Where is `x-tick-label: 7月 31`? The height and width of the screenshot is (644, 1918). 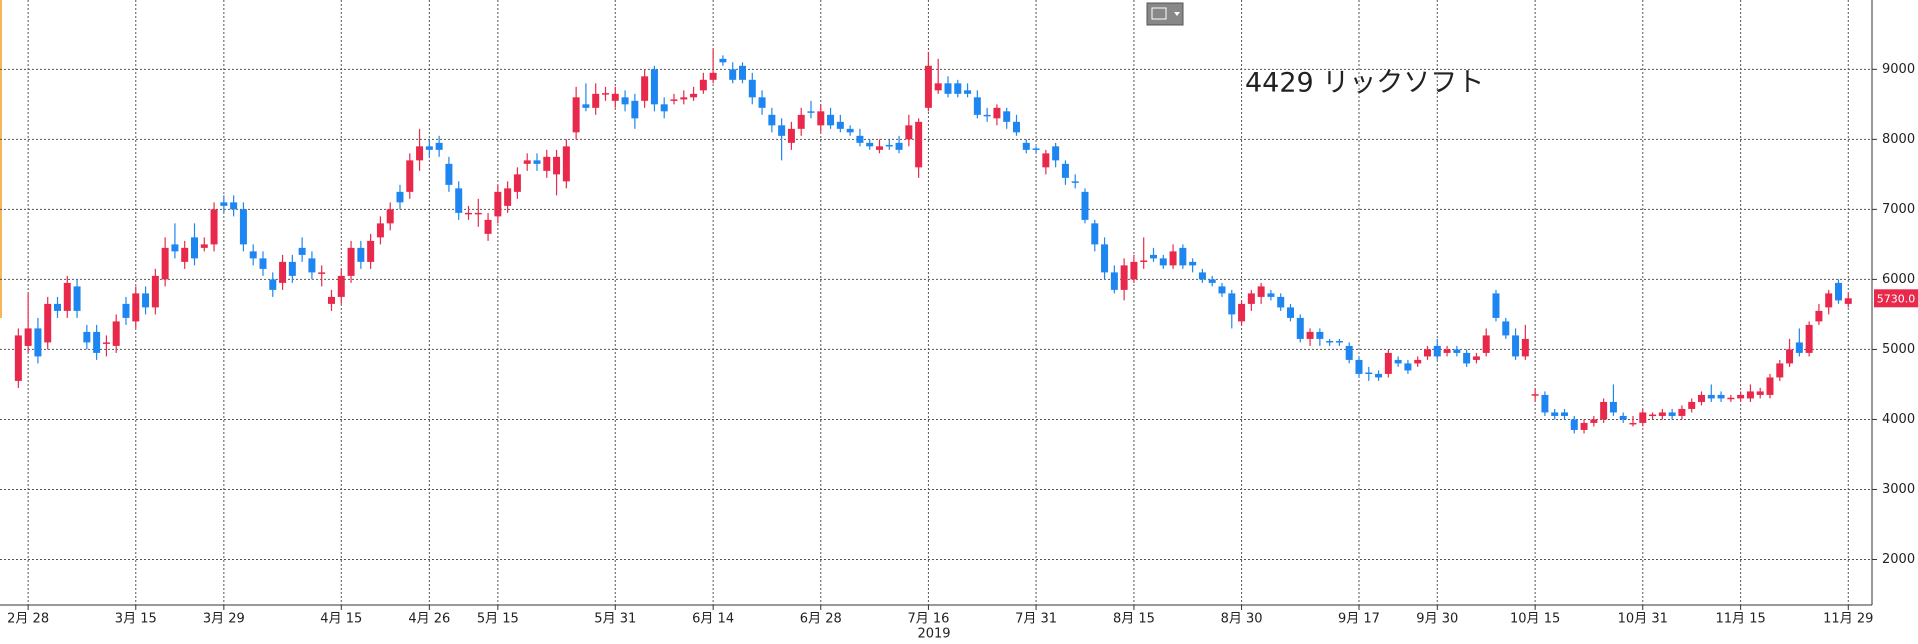 x-tick-label: 7月 31 is located at coordinates (1036, 619).